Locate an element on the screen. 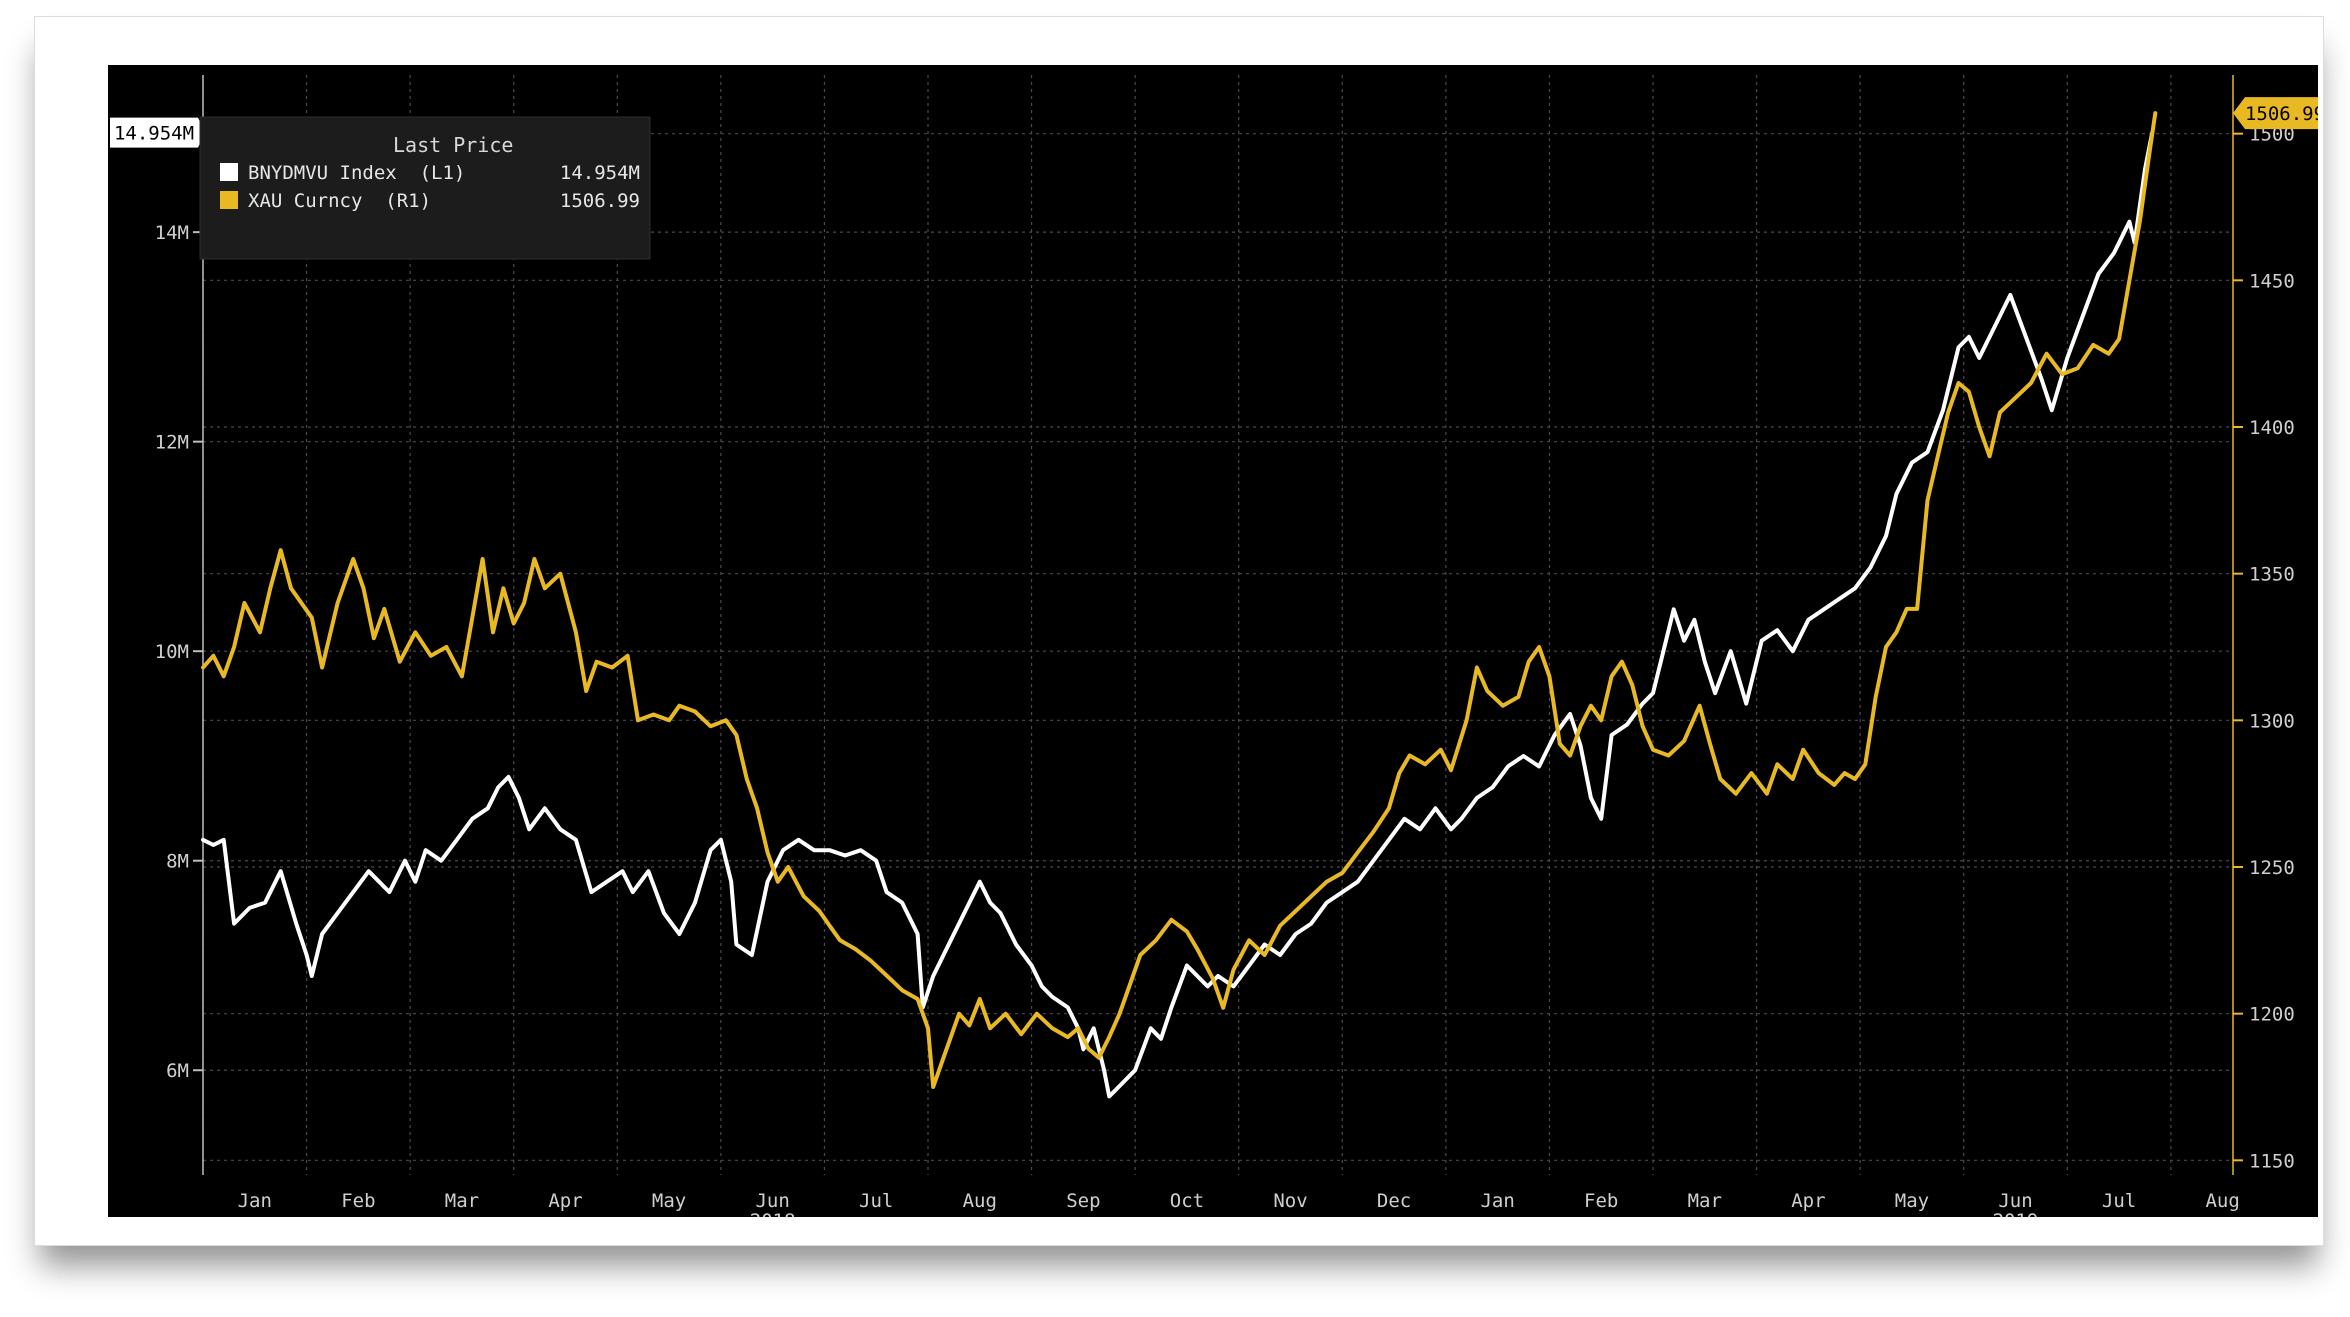 This screenshot has height=1317, width=2350. left-tick-label: 14M is located at coordinates (172, 233).